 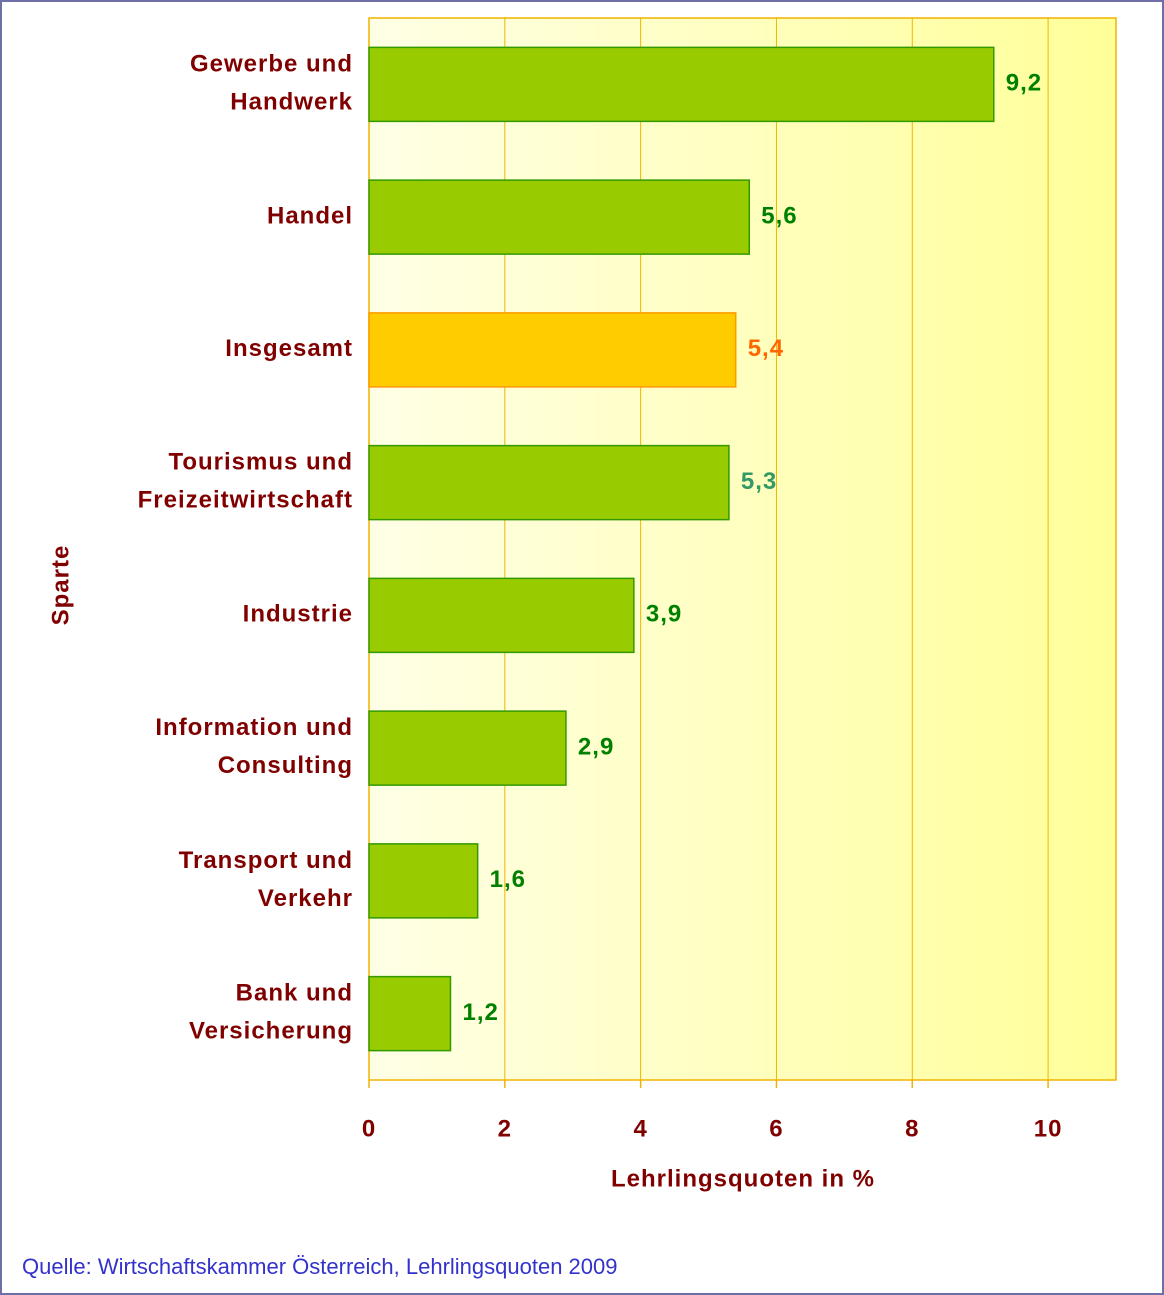 What do you see at coordinates (743, 1178) in the screenshot?
I see `x-axis-title: Lehrlingsquoten in %` at bounding box center [743, 1178].